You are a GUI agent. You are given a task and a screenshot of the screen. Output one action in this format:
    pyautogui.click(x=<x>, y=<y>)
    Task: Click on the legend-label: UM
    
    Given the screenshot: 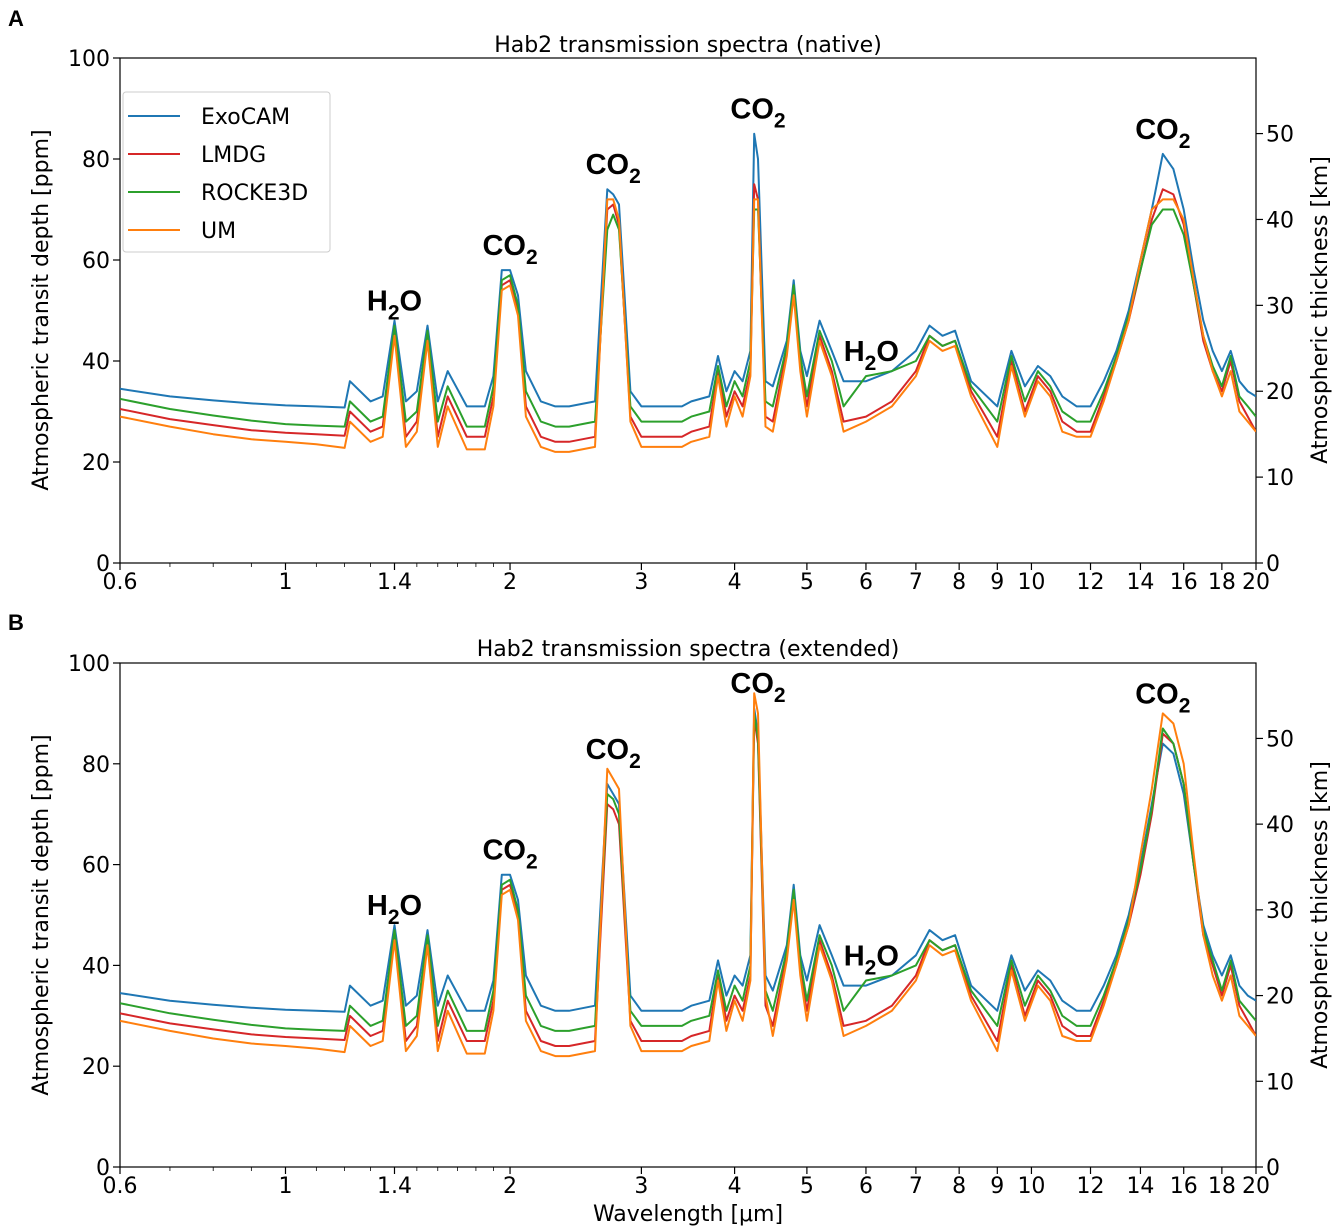 What is the action you would take?
    pyautogui.click(x=218, y=231)
    